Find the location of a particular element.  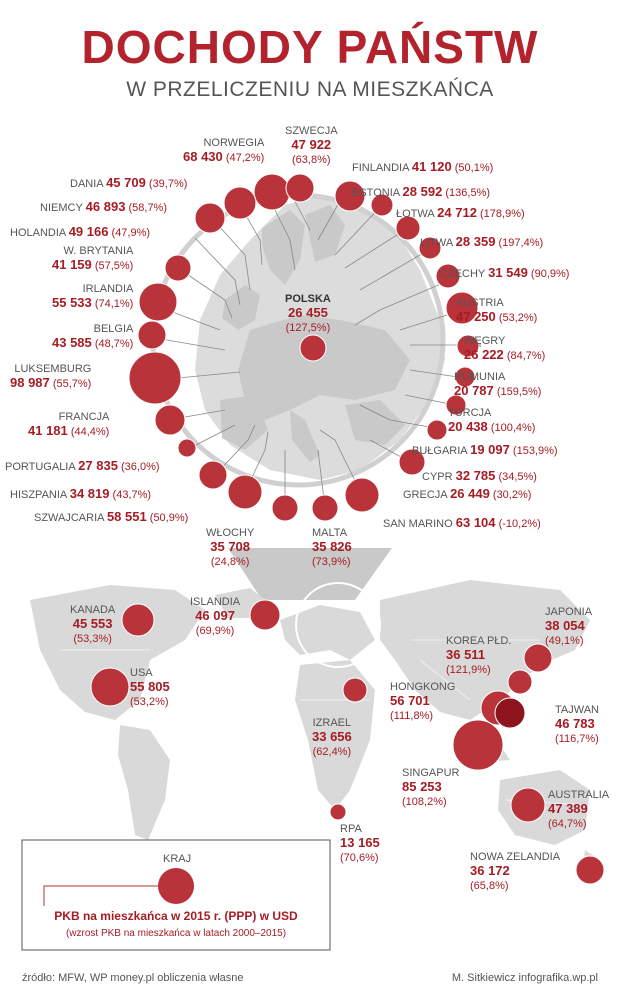

country-value: 68 430 is located at coordinates (203, 156).